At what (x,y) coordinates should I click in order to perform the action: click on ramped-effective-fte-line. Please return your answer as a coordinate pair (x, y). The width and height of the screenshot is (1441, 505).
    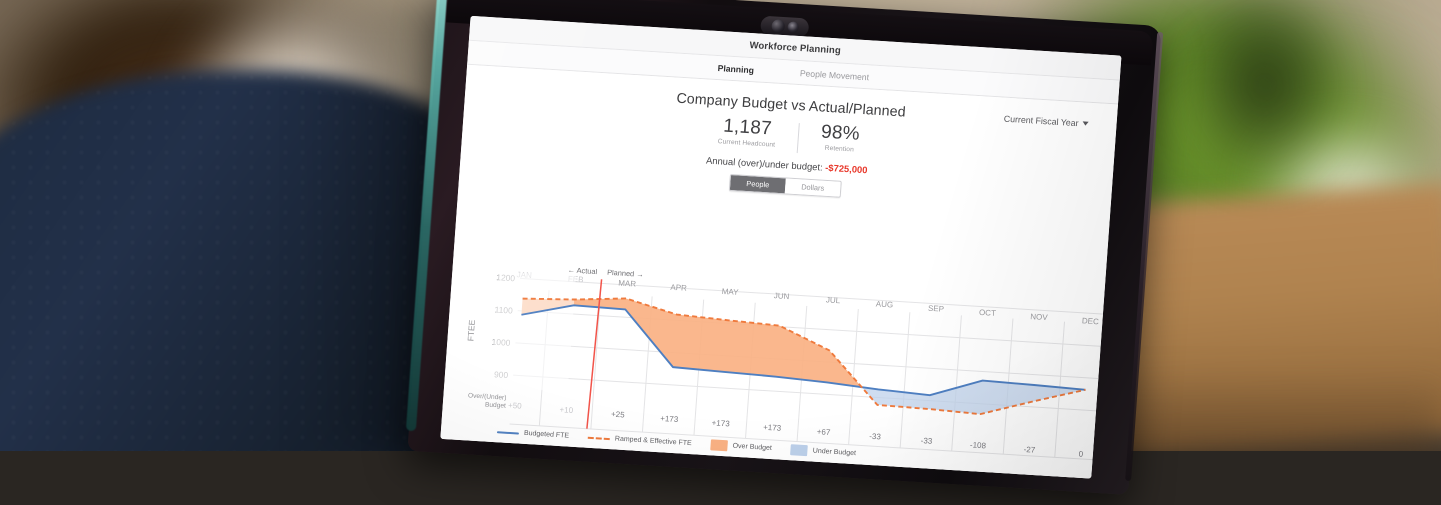
    Looking at the image, I should click on (804, 356).